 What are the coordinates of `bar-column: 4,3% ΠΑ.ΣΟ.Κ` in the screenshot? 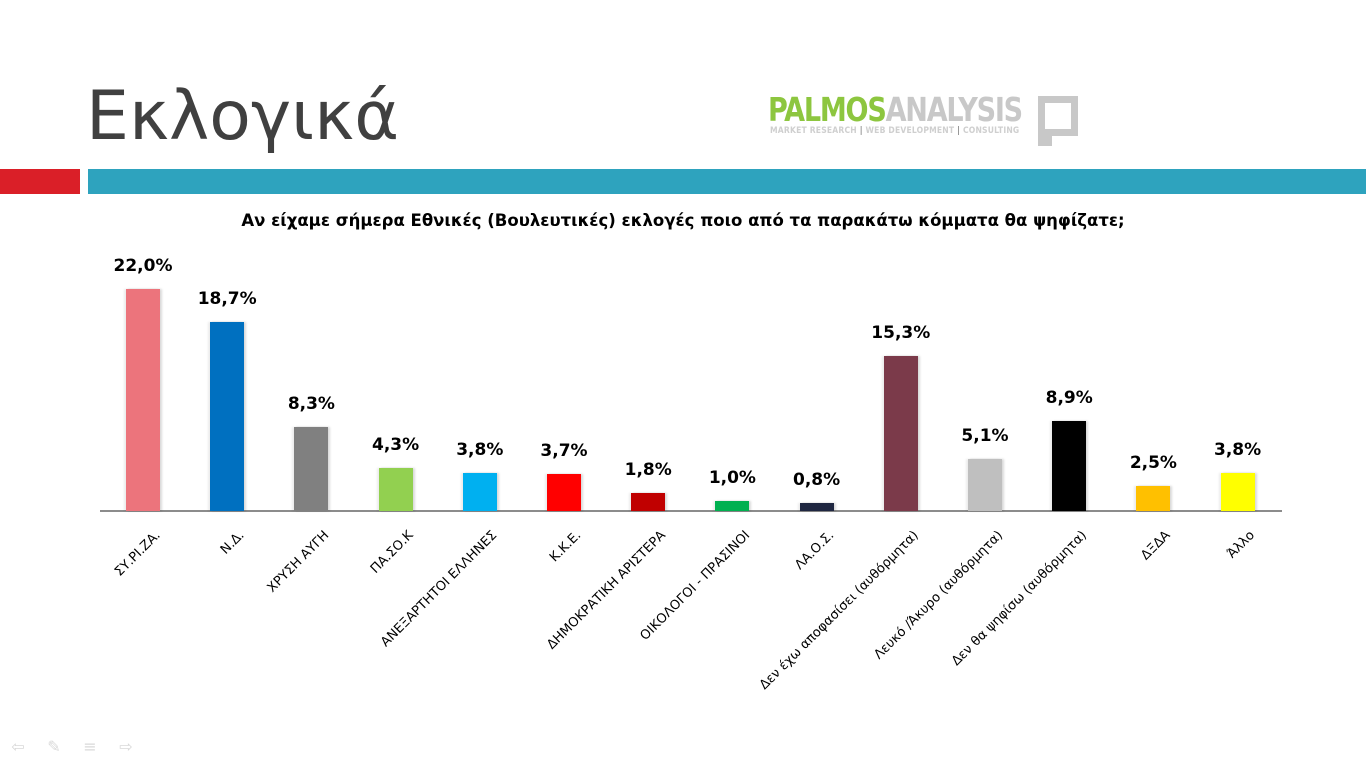 It's located at (396, 384).